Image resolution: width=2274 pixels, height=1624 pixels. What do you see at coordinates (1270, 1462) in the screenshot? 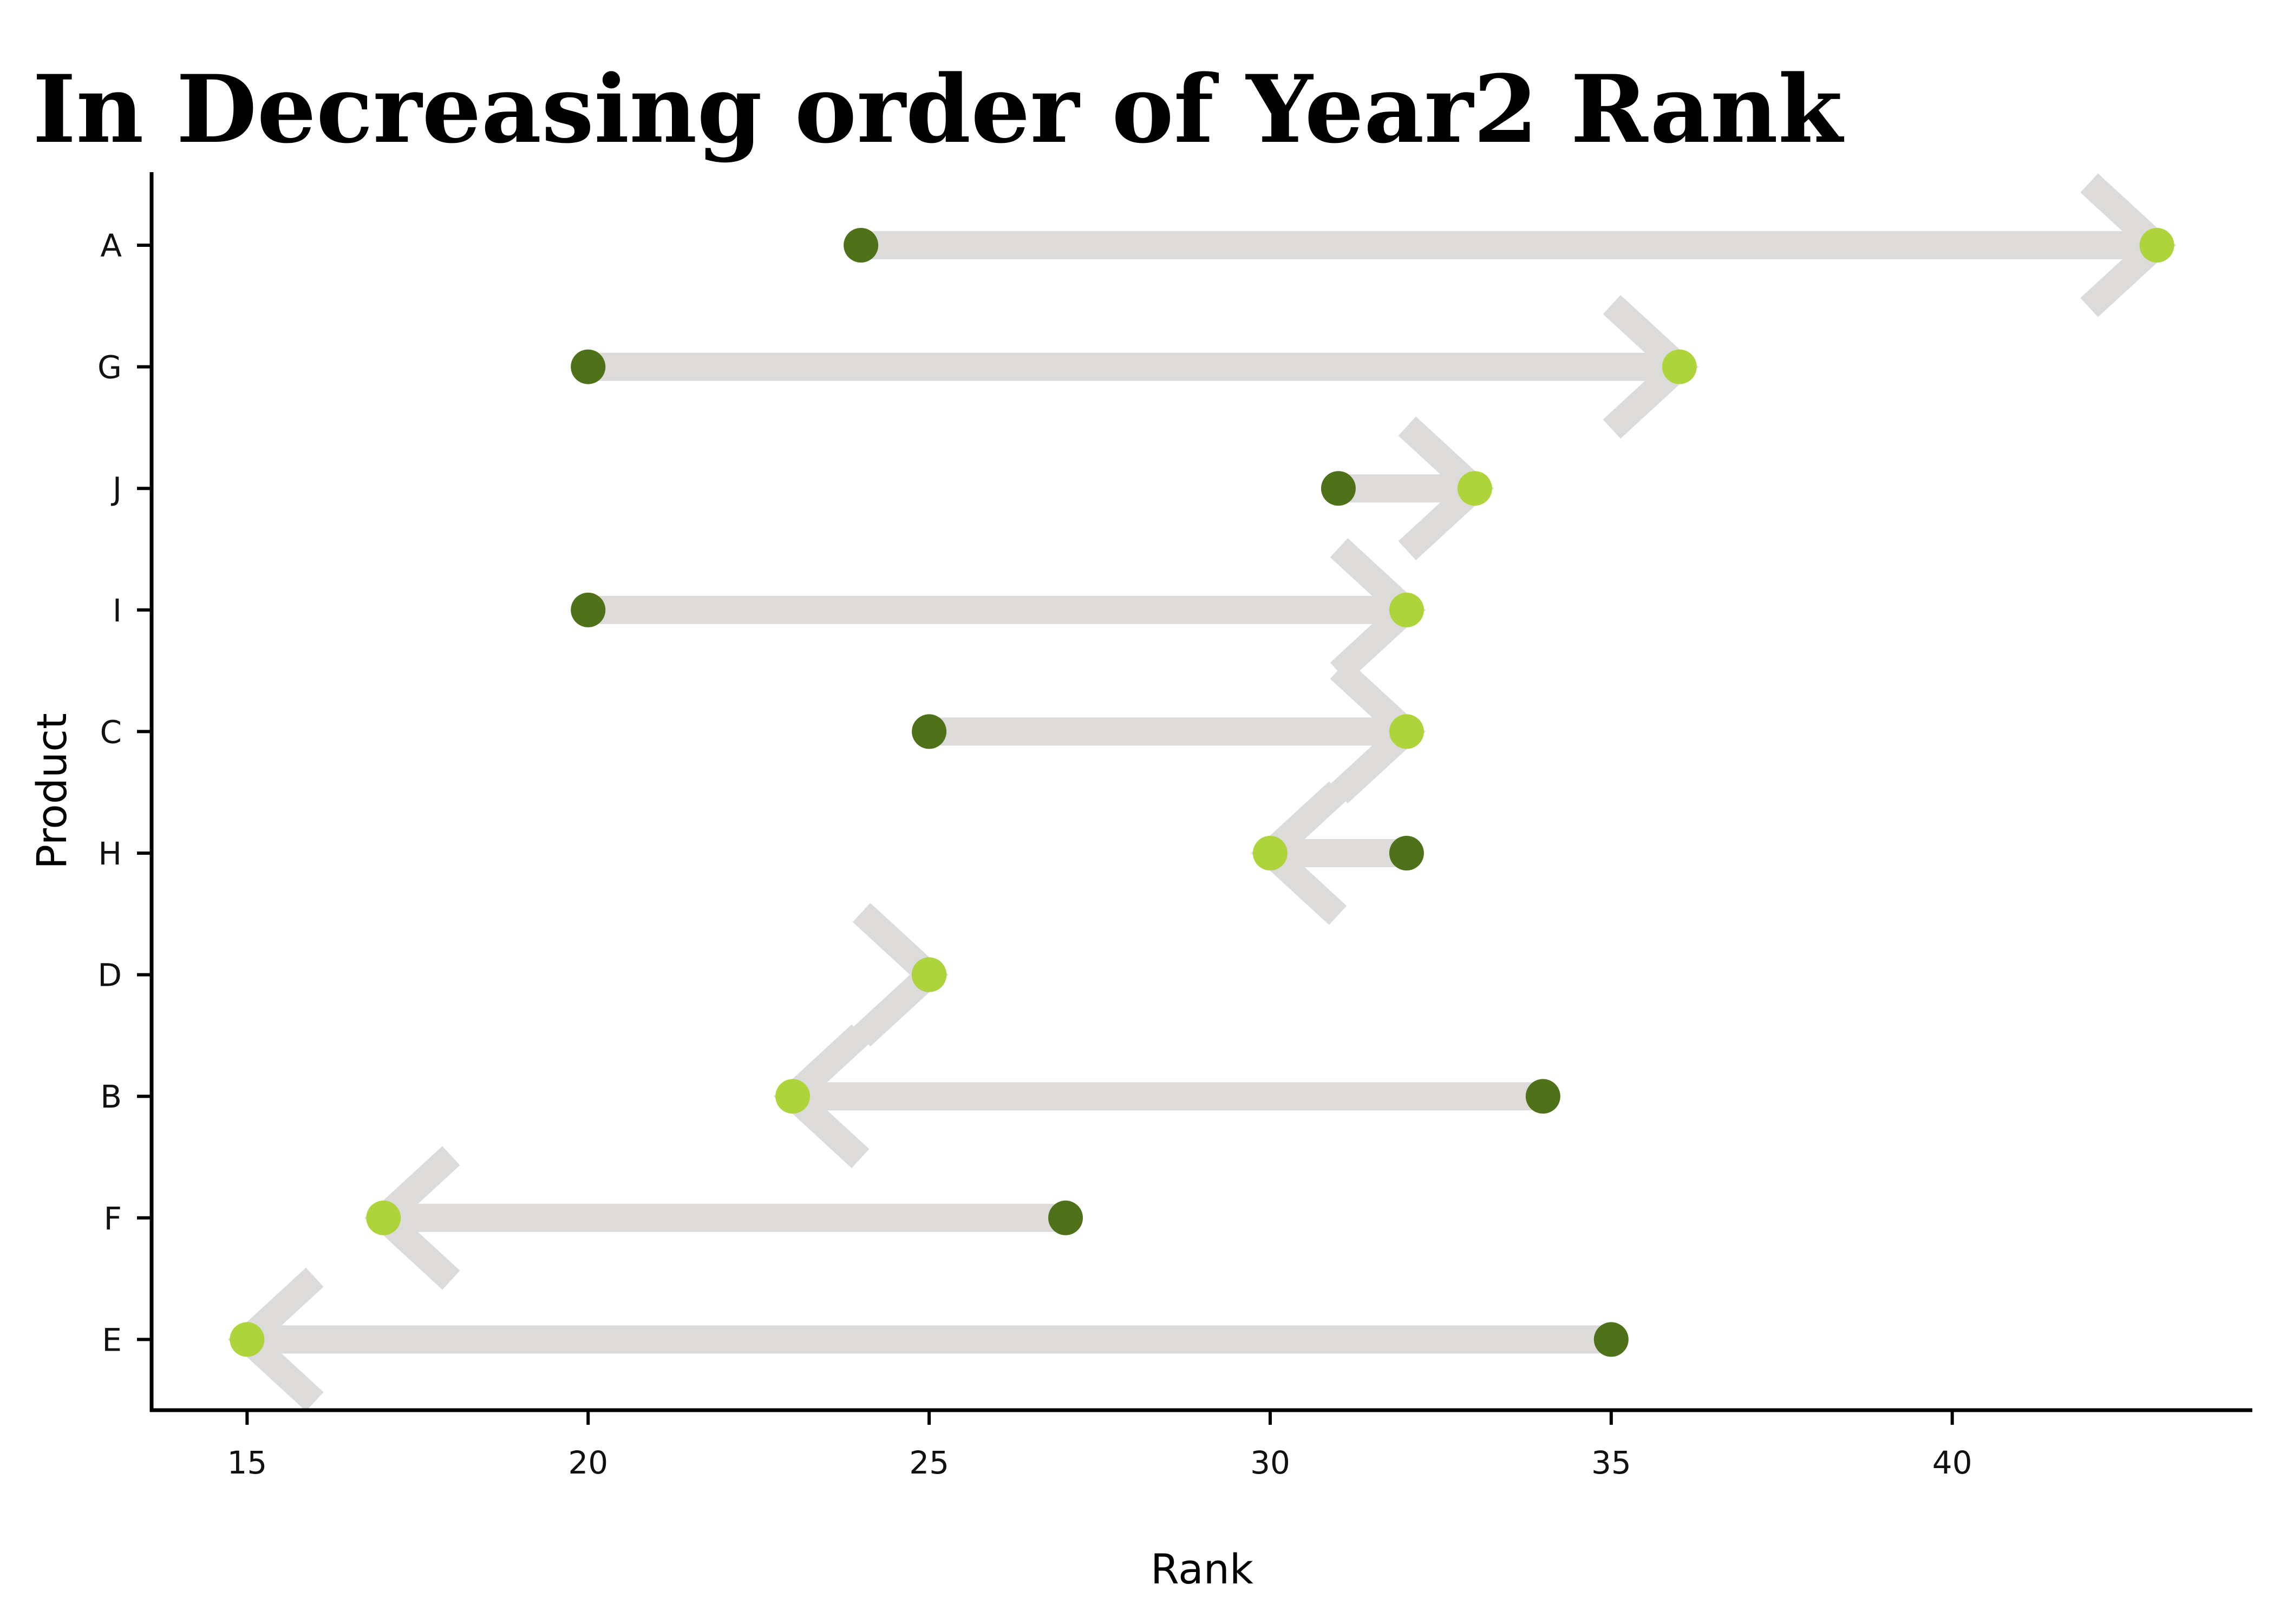
I see `x-tick-label: 30` at bounding box center [1270, 1462].